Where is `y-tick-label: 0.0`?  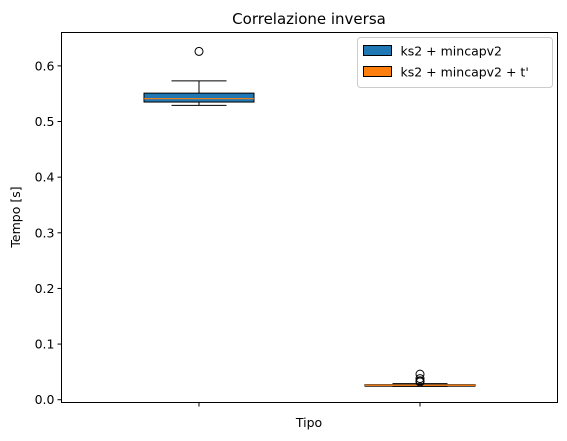
y-tick-label: 0.0 is located at coordinates (45, 399).